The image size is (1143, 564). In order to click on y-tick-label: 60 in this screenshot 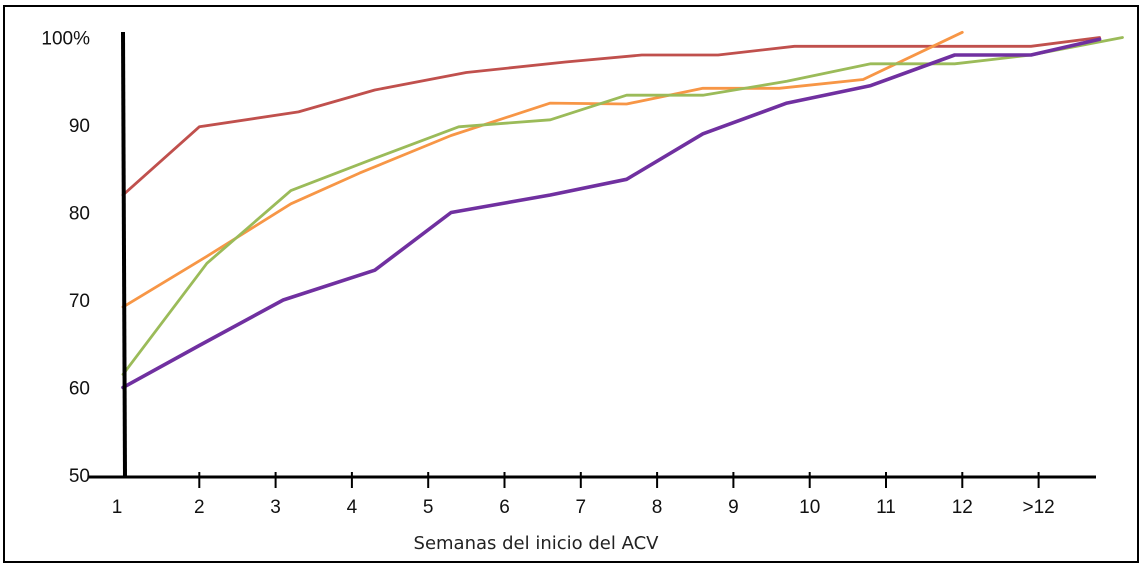, I will do `click(79, 389)`.